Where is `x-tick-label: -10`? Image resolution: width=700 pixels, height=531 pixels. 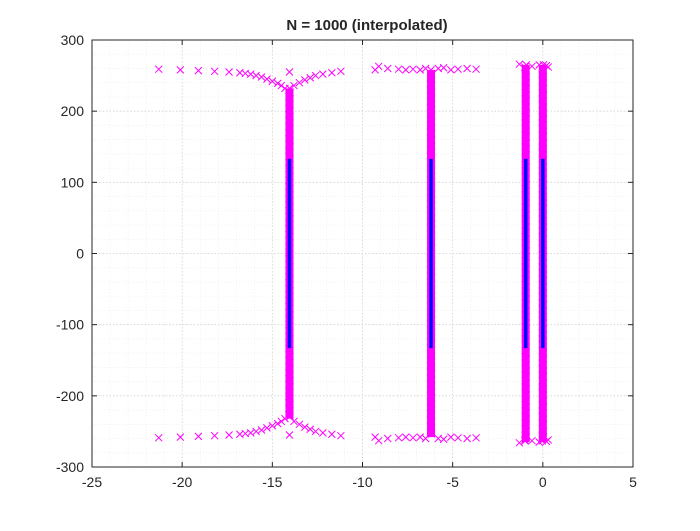
x-tick-label: -10 is located at coordinates (362, 482).